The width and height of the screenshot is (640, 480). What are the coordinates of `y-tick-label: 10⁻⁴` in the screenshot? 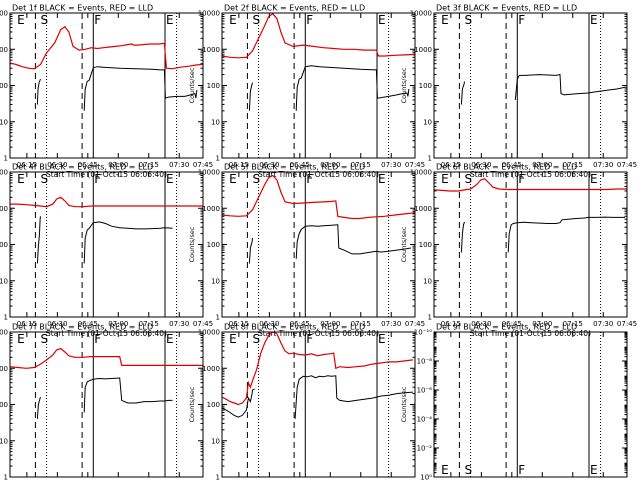 It's located at (425, 420).